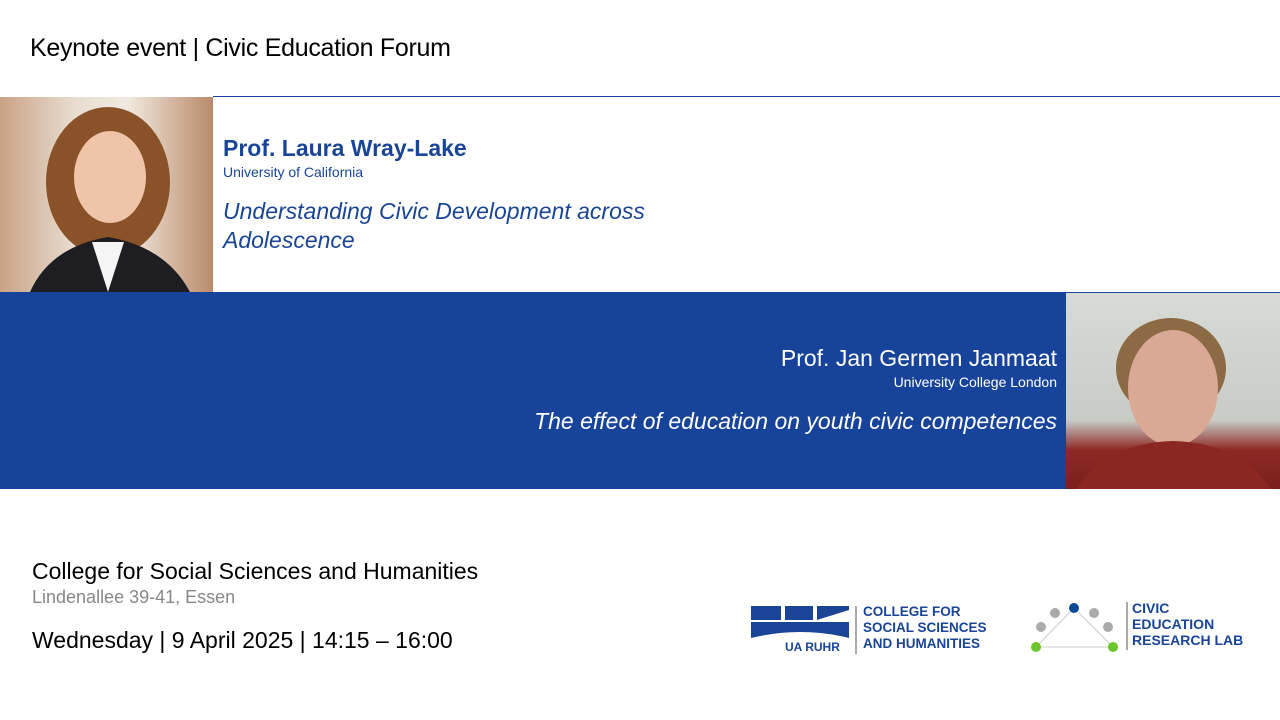 This screenshot has width=1280, height=720. Describe the element at coordinates (242, 640) in the screenshot. I see `event-datetime: Wednesday | 9 April 2025 | 14:15 – 16:00` at that location.